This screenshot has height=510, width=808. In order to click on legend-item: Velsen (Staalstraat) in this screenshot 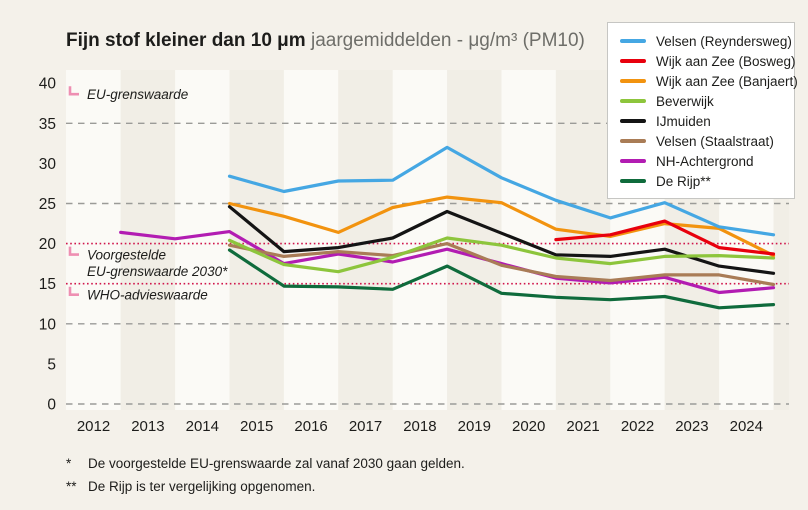, I will do `click(702, 141)`.